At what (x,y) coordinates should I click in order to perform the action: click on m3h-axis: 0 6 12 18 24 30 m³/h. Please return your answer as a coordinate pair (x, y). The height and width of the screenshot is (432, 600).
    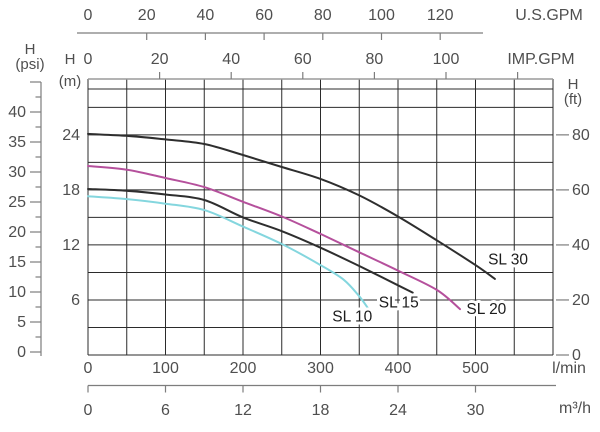
    Looking at the image, I should click on (337, 401).